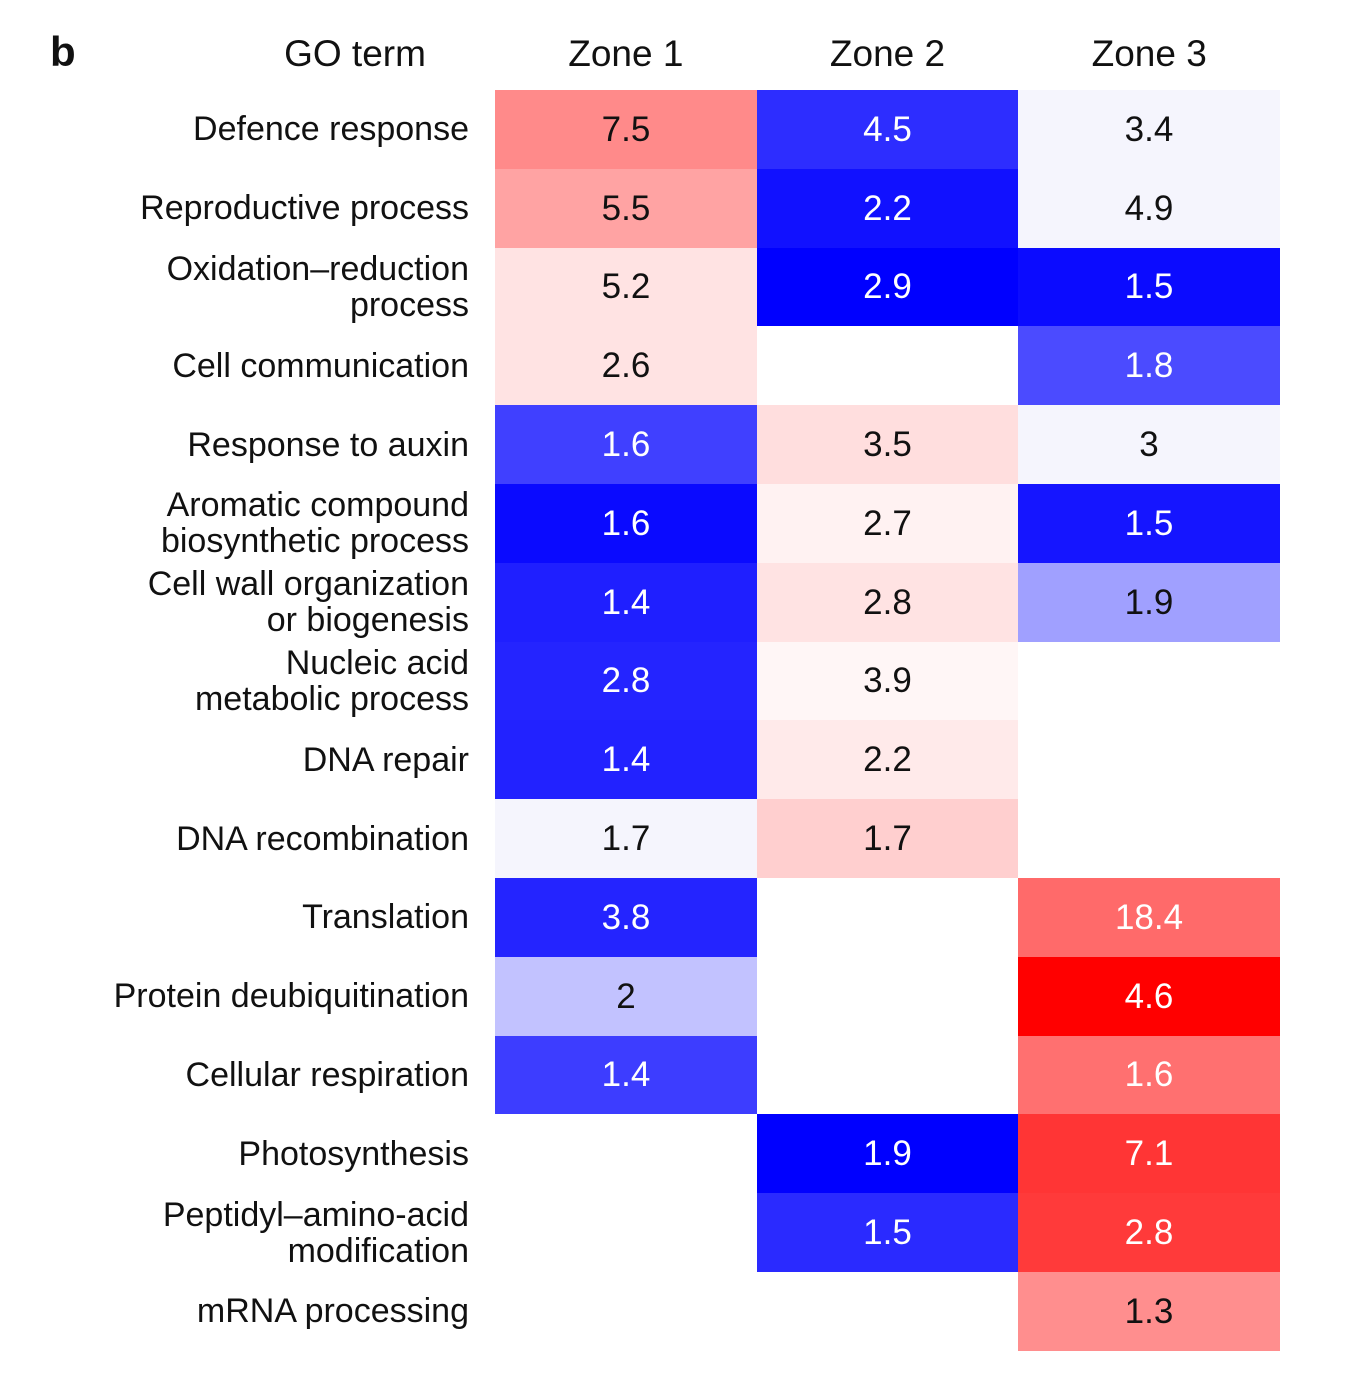 The width and height of the screenshot is (1347, 1377). Describe the element at coordinates (317, 505) in the screenshot. I see `row-label-line: Aromatic compound` at that location.